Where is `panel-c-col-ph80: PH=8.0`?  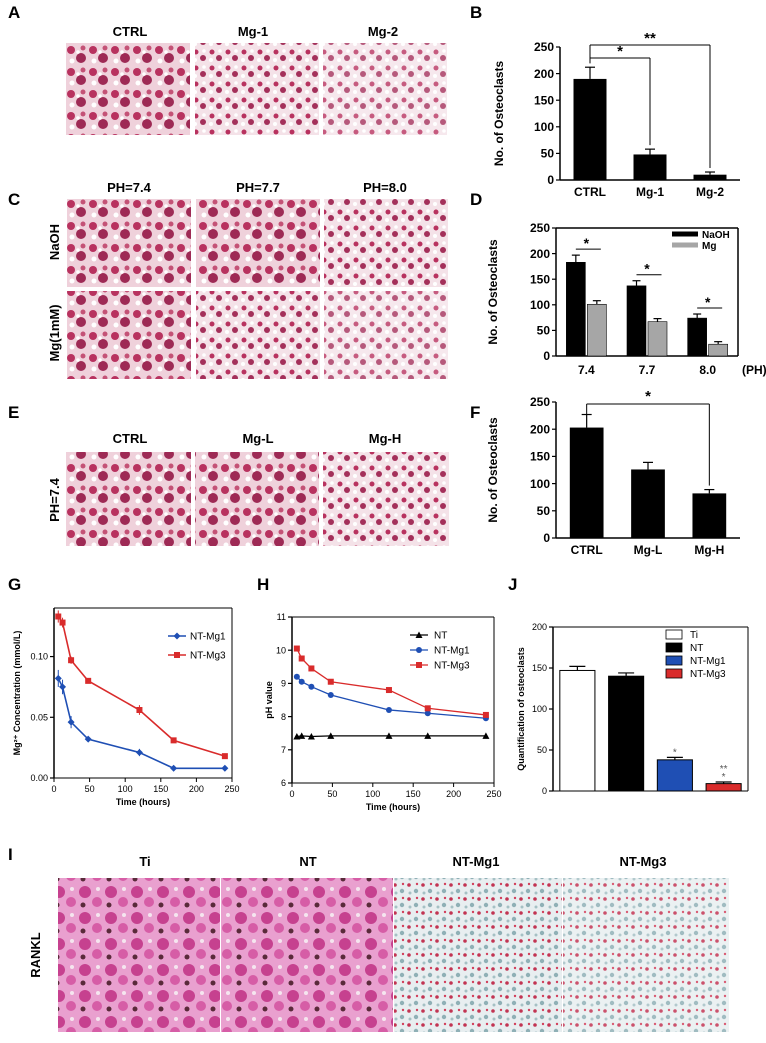
panel-c-col-ph80: PH=8.0 is located at coordinates (385, 187).